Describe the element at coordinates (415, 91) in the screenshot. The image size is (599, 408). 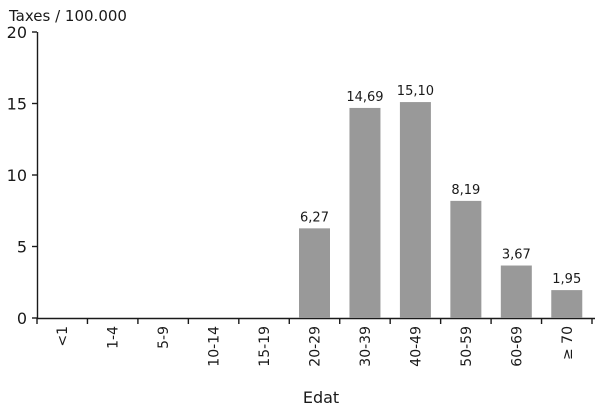
I see `data-label: 15,10` at that location.